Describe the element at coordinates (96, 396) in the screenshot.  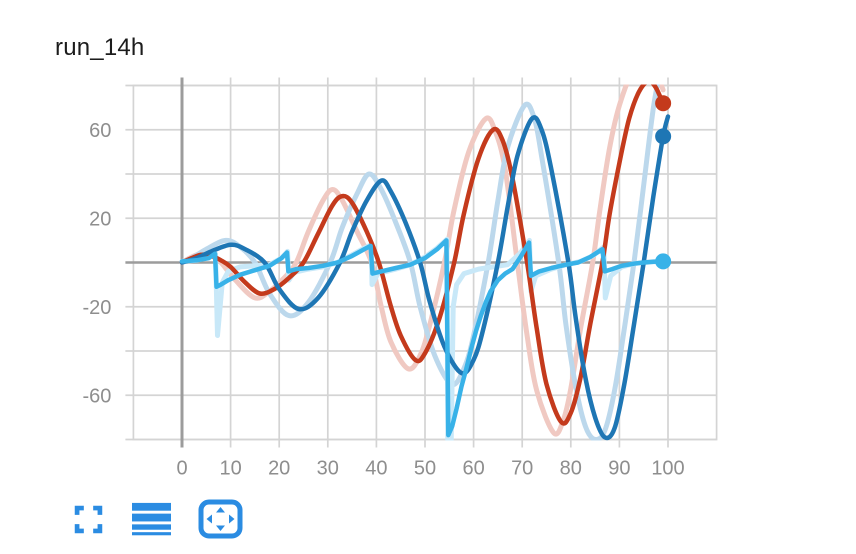
I see `y-tick-label--60: -60` at that location.